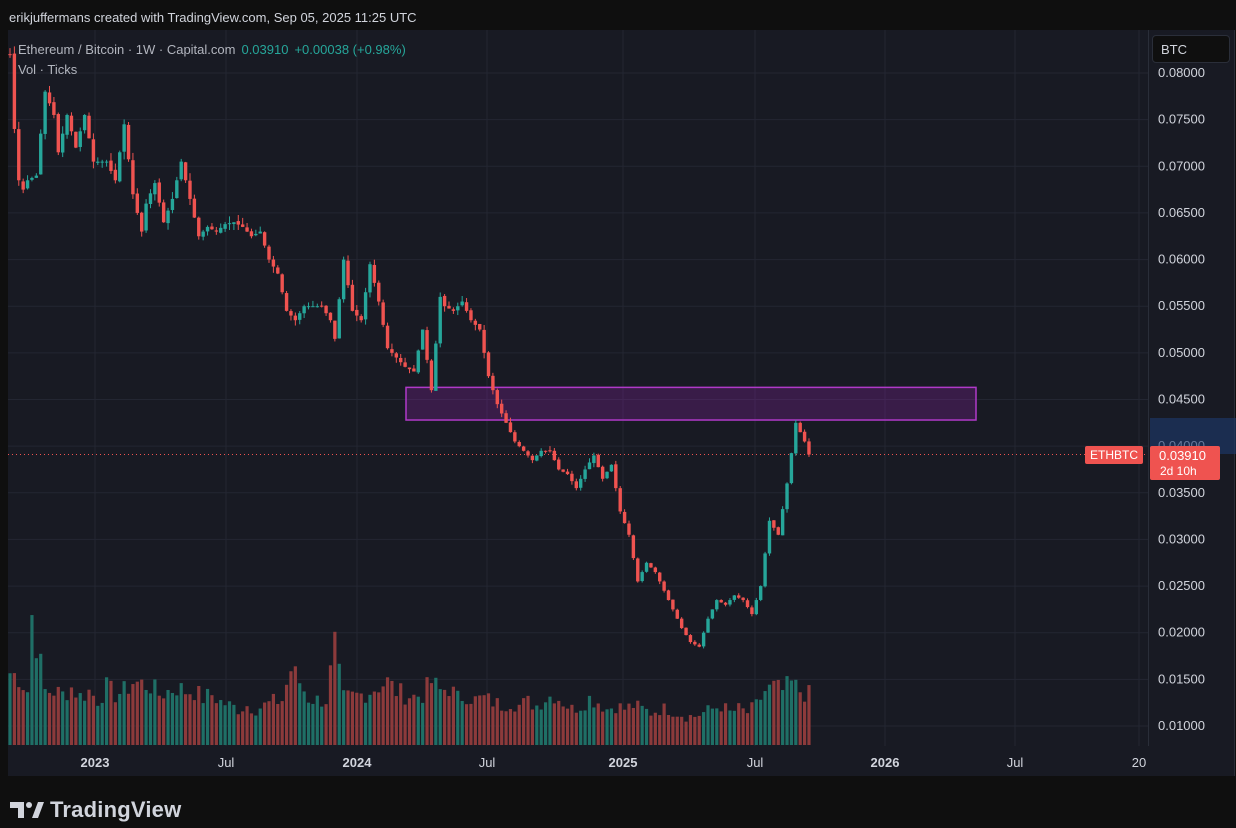 Image resolution: width=1236 pixels, height=828 pixels. I want to click on bar-countdown: 2d 10h, so click(1178, 471).